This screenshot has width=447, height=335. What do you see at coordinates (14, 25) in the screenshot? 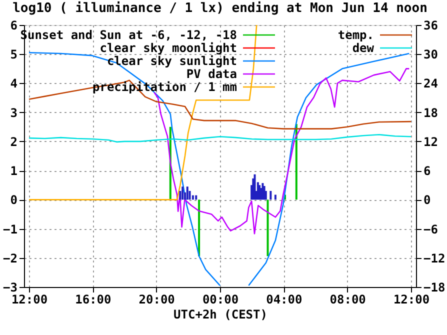
I see `y-tick-label: 6` at bounding box center [14, 25].